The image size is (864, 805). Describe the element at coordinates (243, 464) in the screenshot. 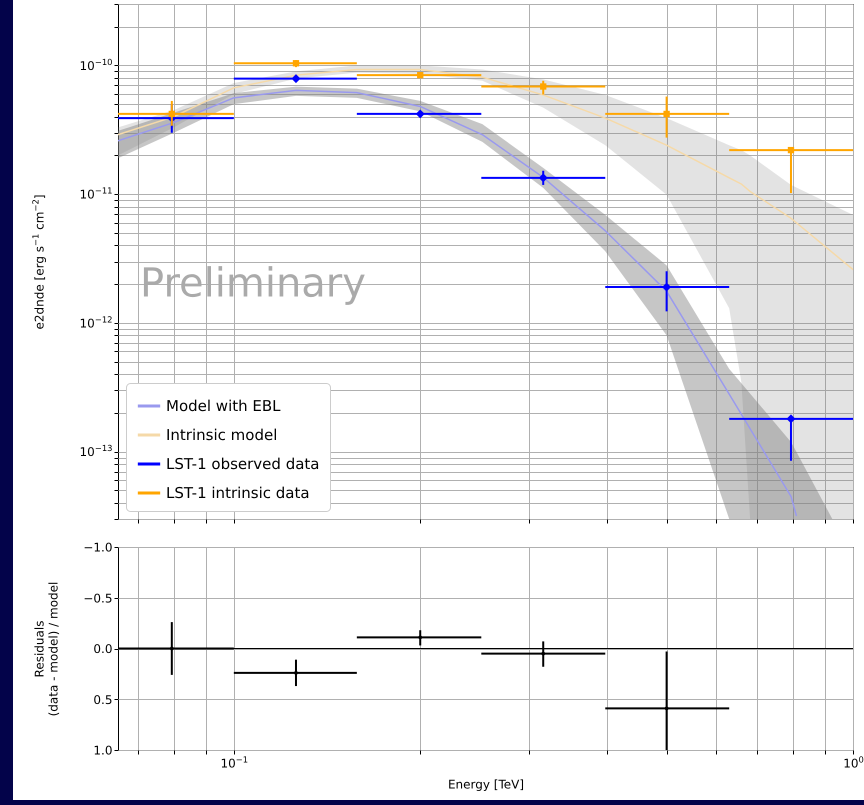

I see `legend-label: LST-1 observed data` at that location.